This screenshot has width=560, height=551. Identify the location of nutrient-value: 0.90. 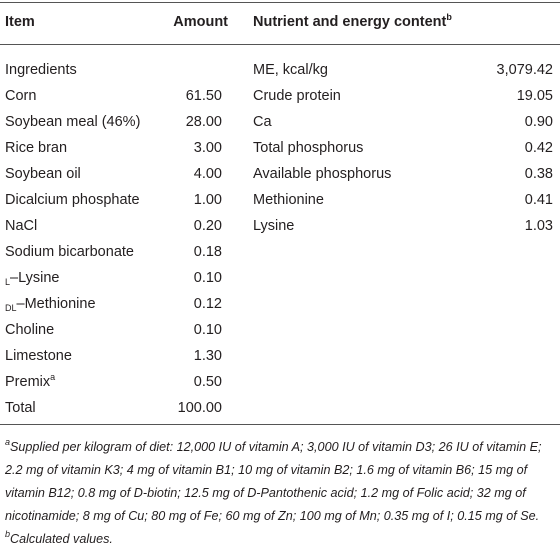
(538, 122).